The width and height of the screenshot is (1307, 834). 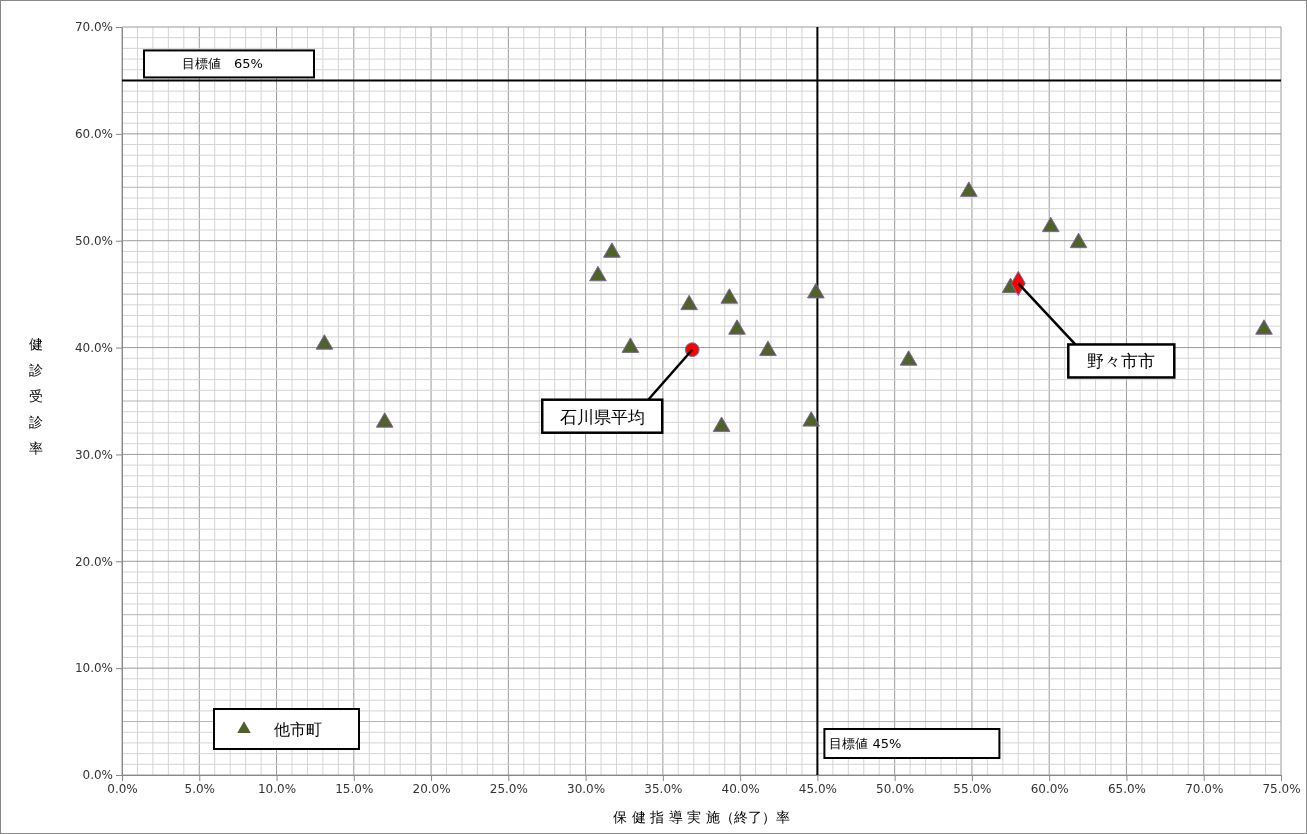 I want to click on x-tick-label: 30.0%, so click(x=586, y=788).